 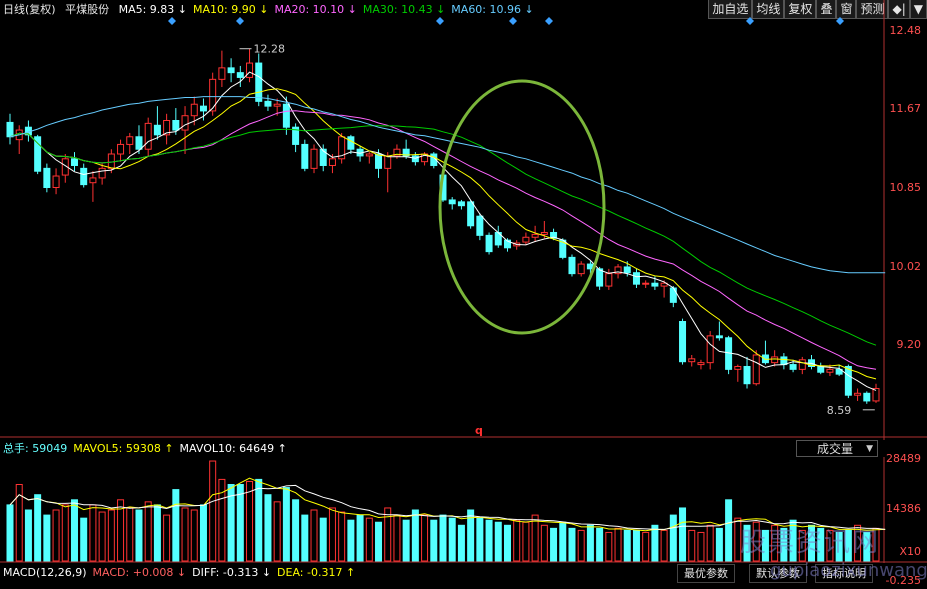 What do you see at coordinates (778, 573) in the screenshot?
I see `tab-default-params: 默认参数` at bounding box center [778, 573].